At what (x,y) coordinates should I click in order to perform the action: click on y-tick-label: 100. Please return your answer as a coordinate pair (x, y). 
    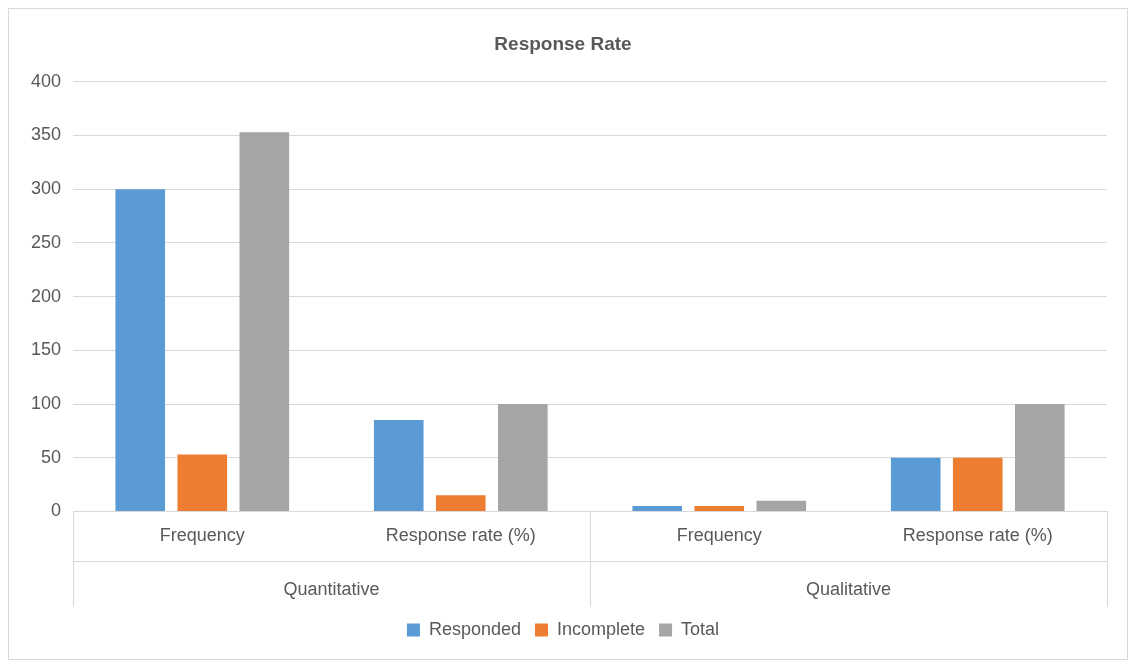
    Looking at the image, I should click on (46, 402).